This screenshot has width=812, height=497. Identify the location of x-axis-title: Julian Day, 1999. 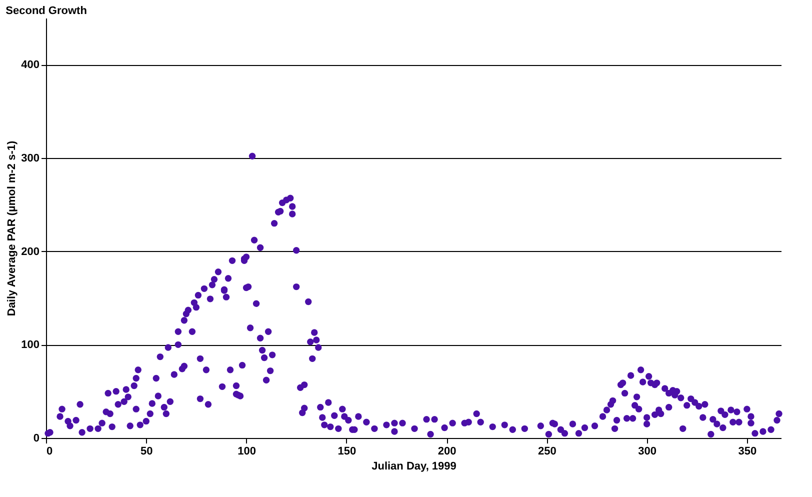
(414, 466).